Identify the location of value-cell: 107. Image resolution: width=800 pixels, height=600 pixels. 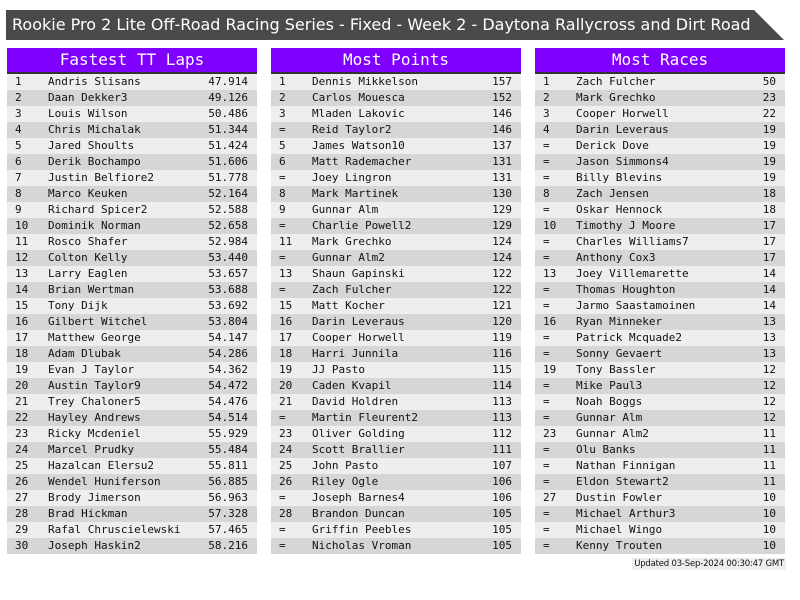
(502, 465).